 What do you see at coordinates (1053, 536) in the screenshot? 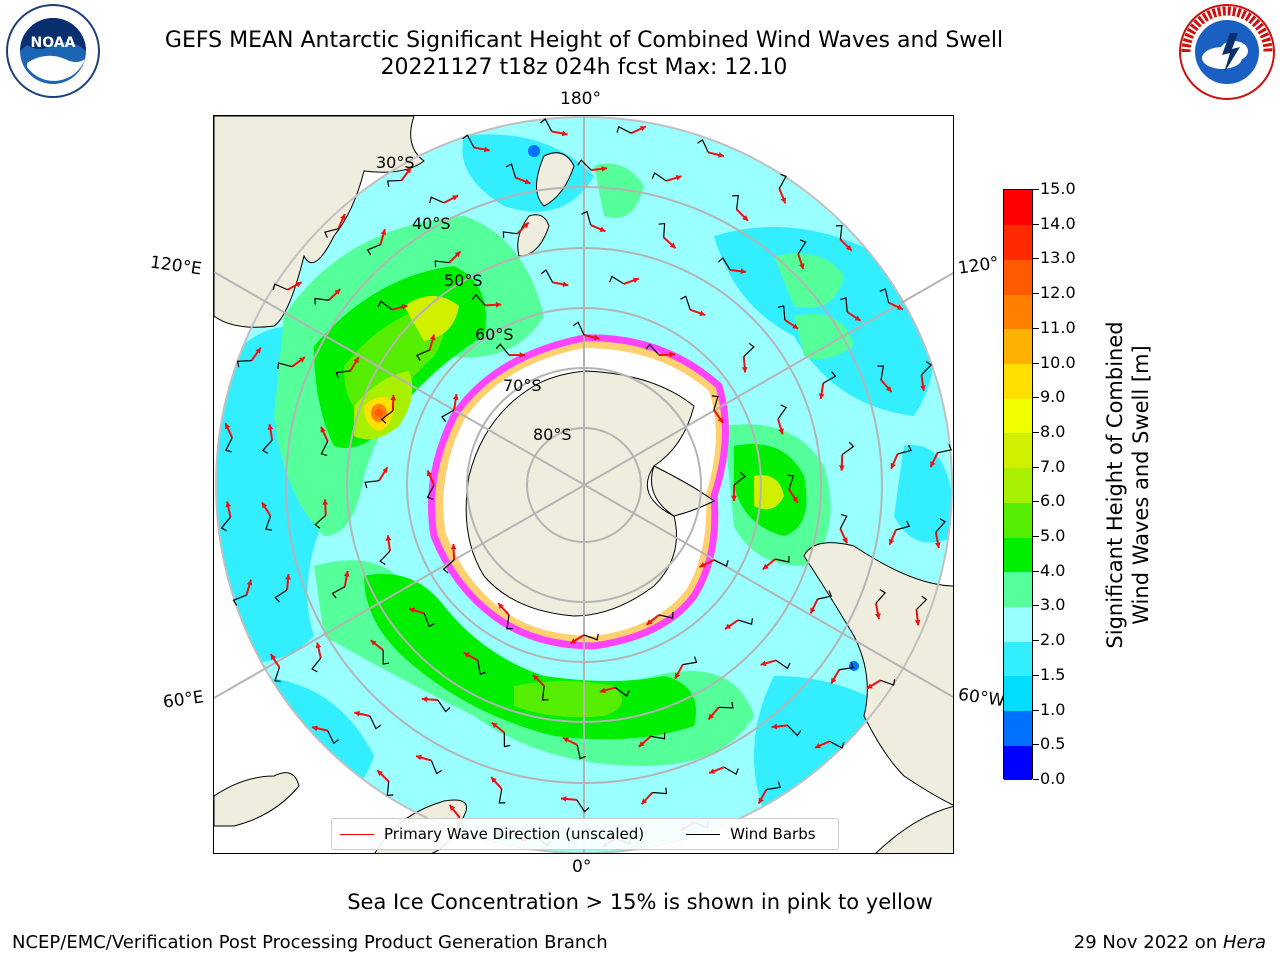
I see `colorbar-tick-label: 5.0` at bounding box center [1053, 536].